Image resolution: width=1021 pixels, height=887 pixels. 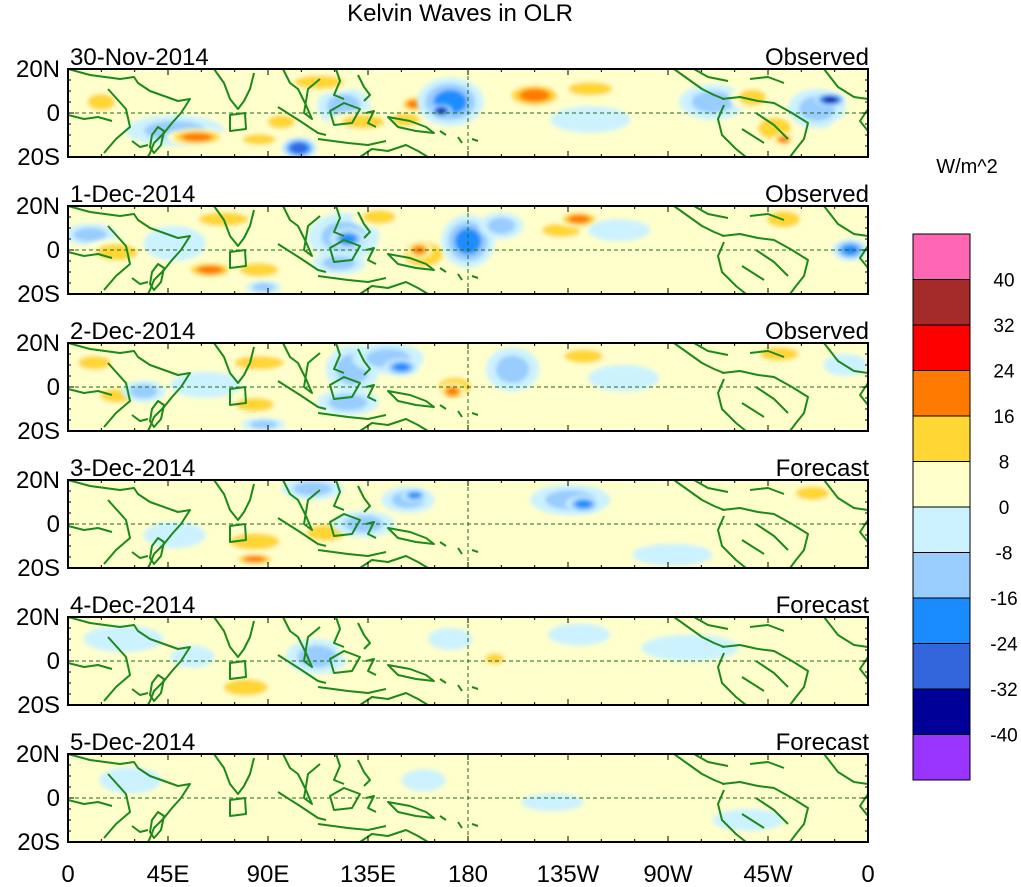 I want to click on colorbar-label: 32, so click(x=1003, y=326).